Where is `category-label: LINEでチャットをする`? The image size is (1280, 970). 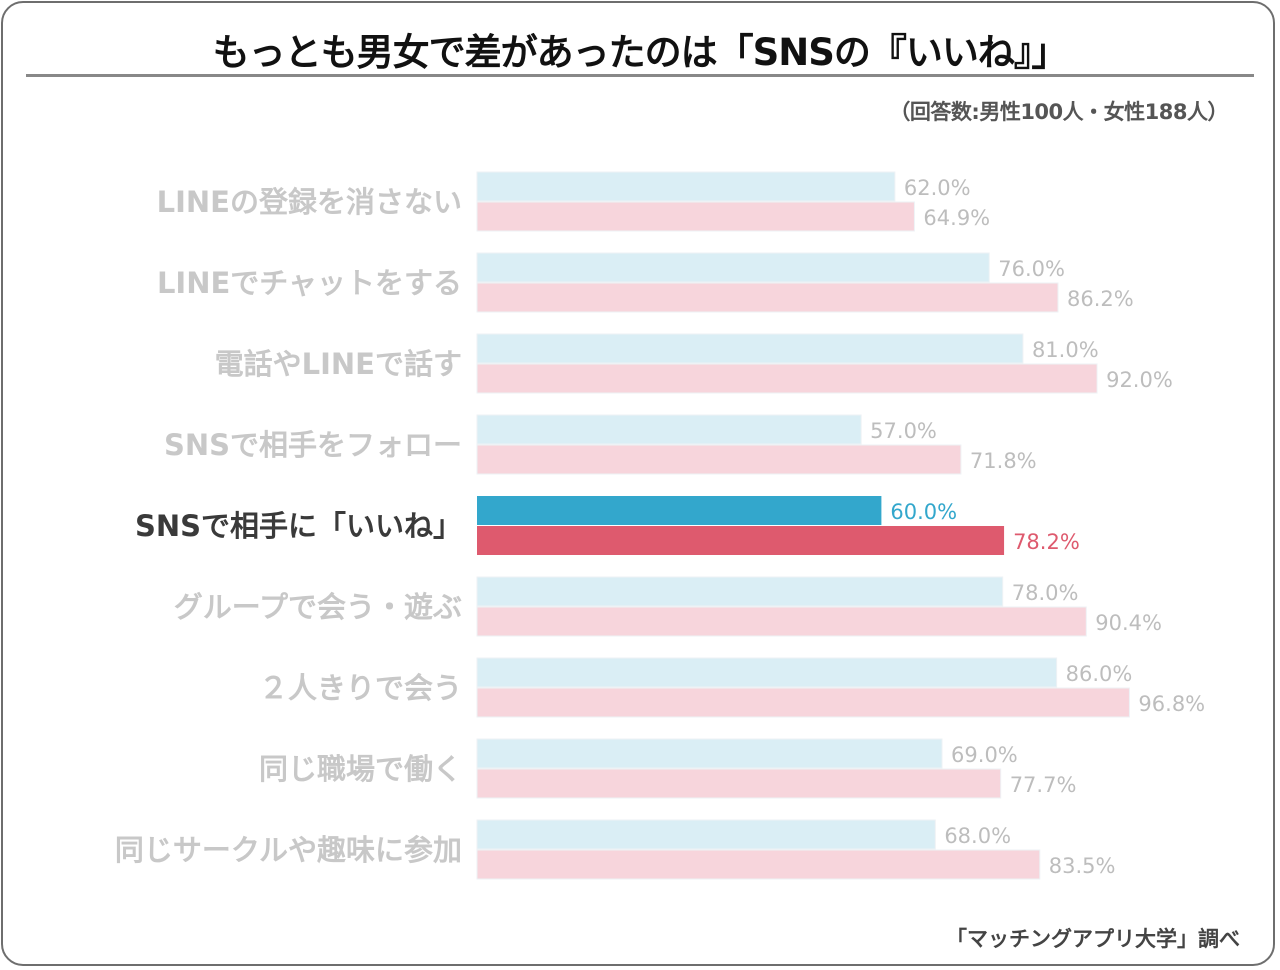
category-label: LINEでチャットをする is located at coordinates (309, 283).